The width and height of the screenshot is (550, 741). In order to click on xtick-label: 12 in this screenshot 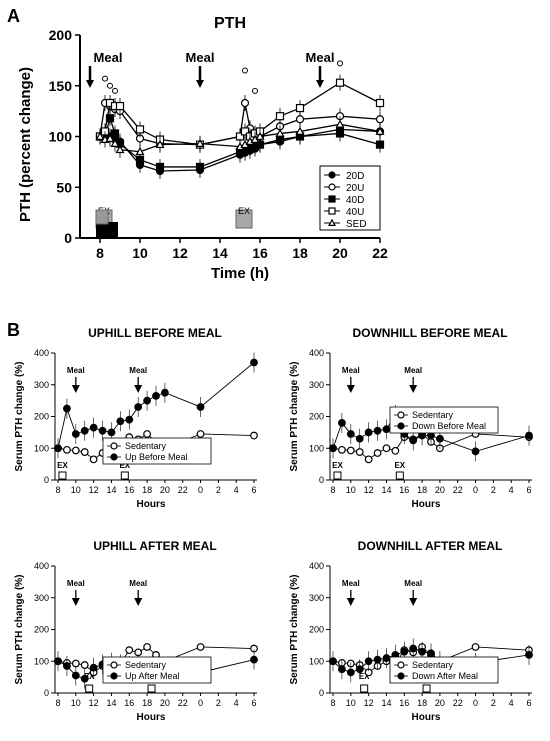, I will do `click(94, 703)`.